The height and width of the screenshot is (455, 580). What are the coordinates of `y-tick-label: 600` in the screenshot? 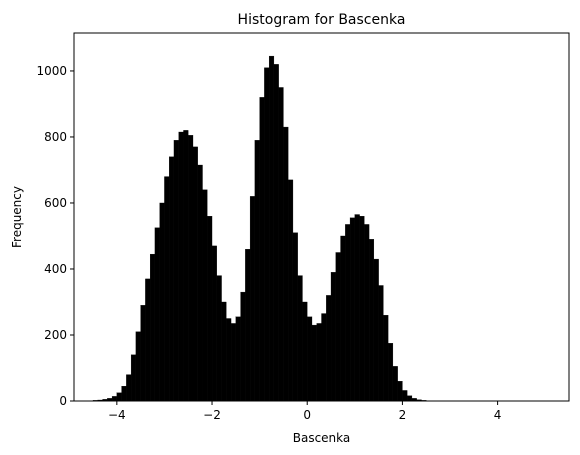 It's located at (55, 203).